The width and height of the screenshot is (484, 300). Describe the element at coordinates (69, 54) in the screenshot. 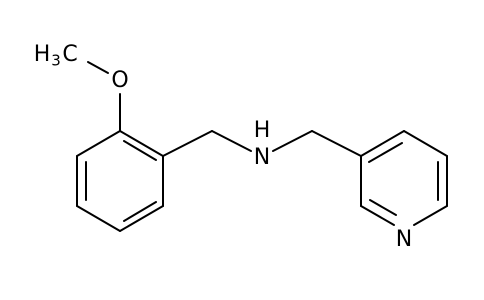

I see `atom-label: C` at that location.